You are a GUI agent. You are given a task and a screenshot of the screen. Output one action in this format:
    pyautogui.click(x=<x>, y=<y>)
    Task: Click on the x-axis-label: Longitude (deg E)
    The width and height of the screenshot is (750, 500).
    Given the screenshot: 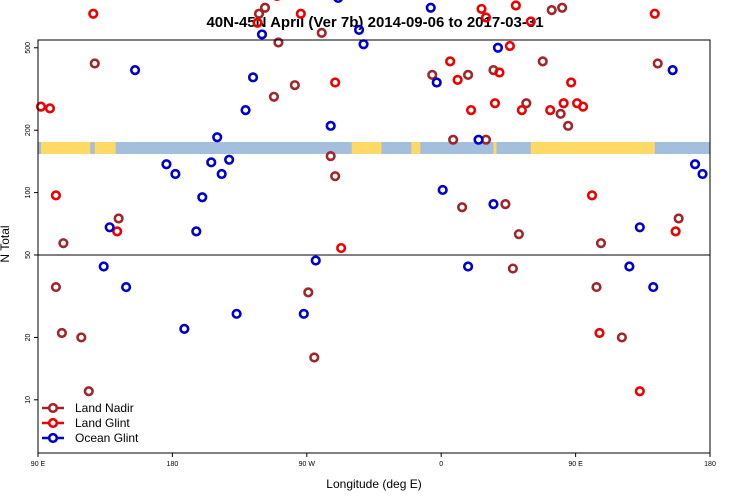 What is the action you would take?
    pyautogui.click(x=373, y=484)
    